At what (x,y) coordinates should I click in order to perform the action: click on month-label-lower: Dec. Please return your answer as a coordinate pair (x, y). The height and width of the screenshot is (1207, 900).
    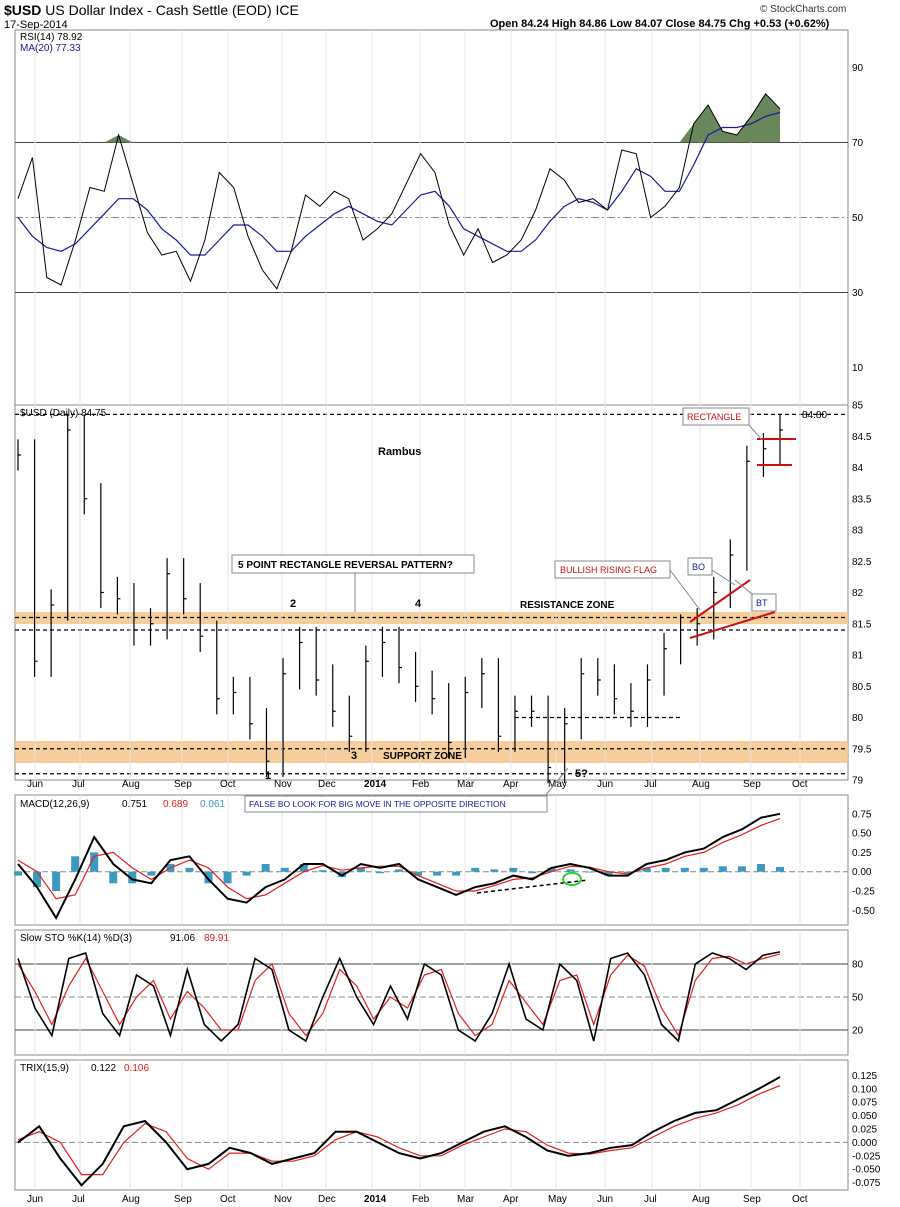
    Looking at the image, I should click on (327, 1199).